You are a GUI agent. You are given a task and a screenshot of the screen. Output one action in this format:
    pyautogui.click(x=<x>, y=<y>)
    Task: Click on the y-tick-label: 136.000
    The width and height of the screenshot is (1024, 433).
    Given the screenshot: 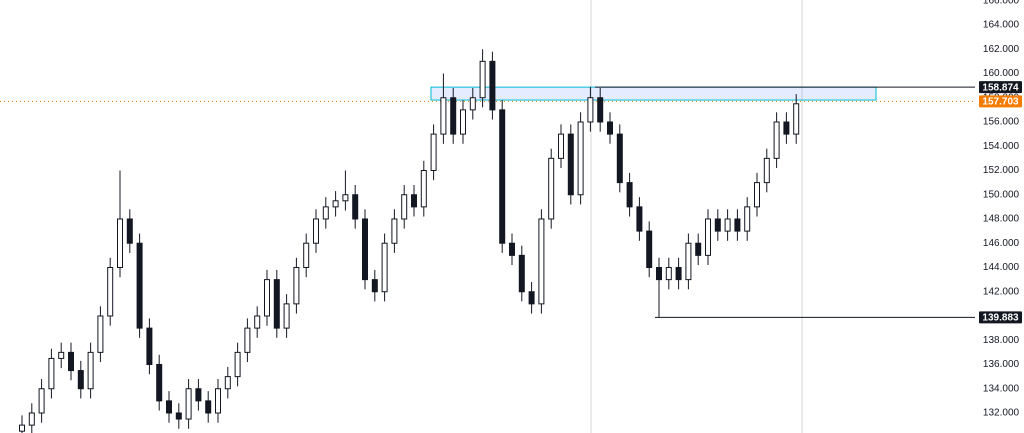 What is the action you would take?
    pyautogui.click(x=1001, y=364)
    